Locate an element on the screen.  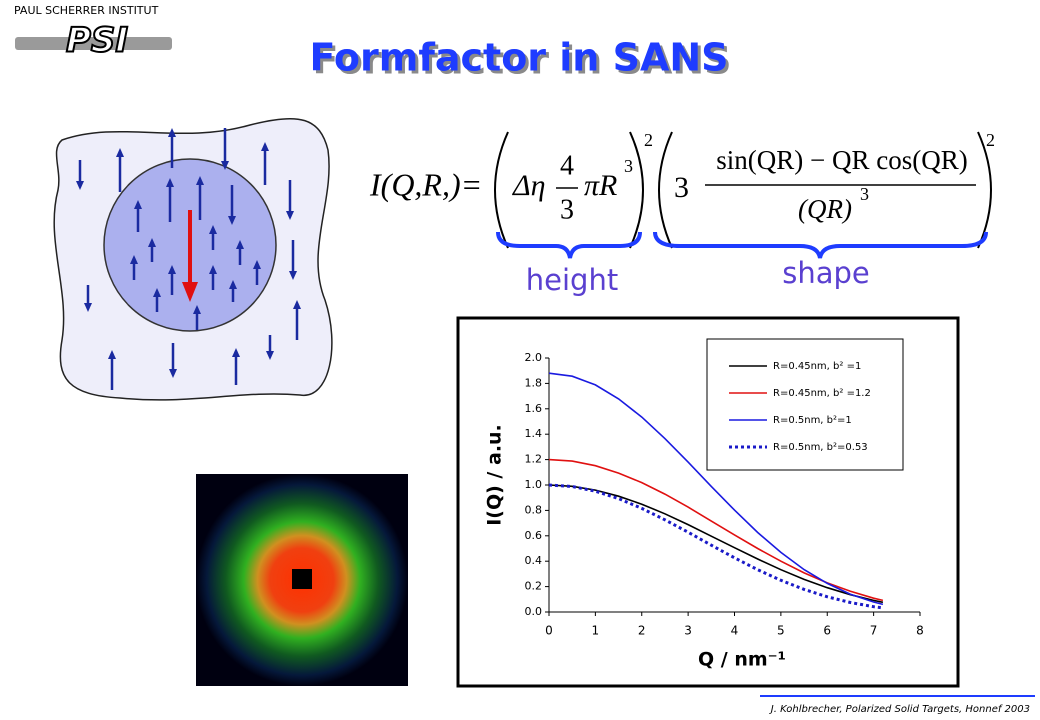
formula-eta: Δη is located at coordinates (529, 185).